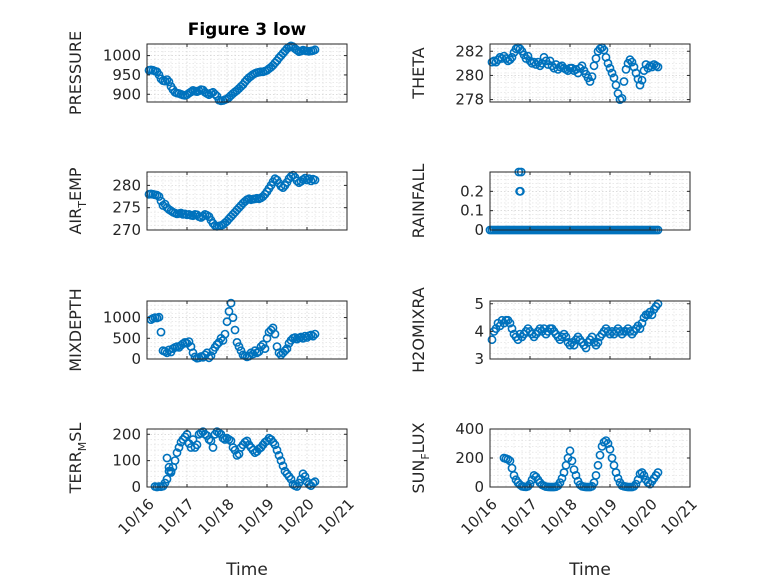  I want to click on y-axis-label: AIRTEMP, so click(77, 200).